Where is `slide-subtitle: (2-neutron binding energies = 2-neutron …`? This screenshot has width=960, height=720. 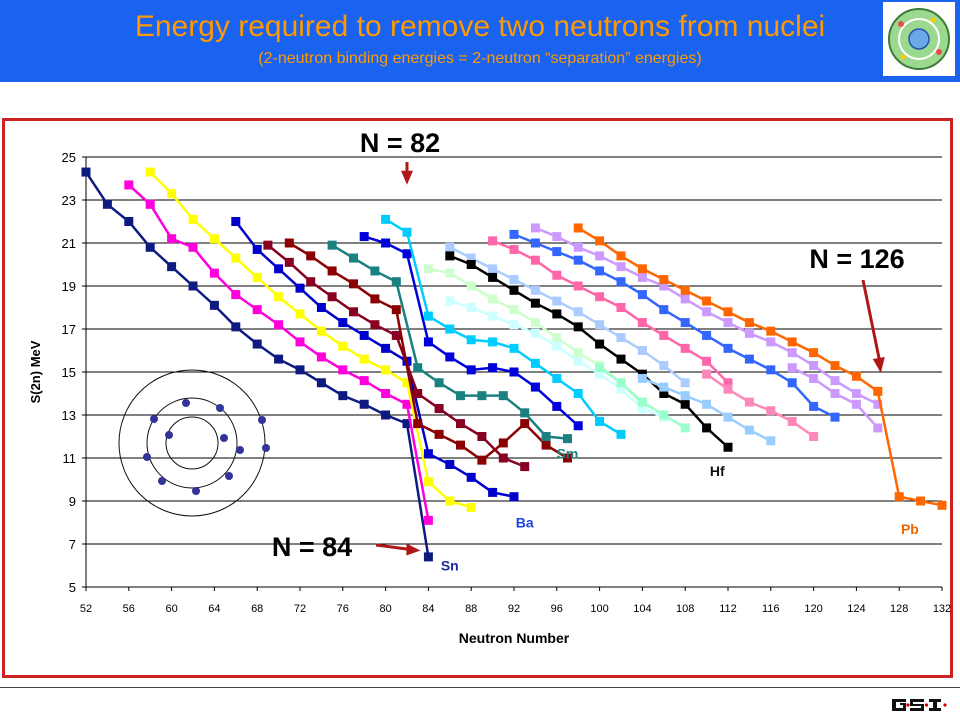 slide-subtitle: (2-neutron binding energies = 2-neutron … is located at coordinates (480, 58).